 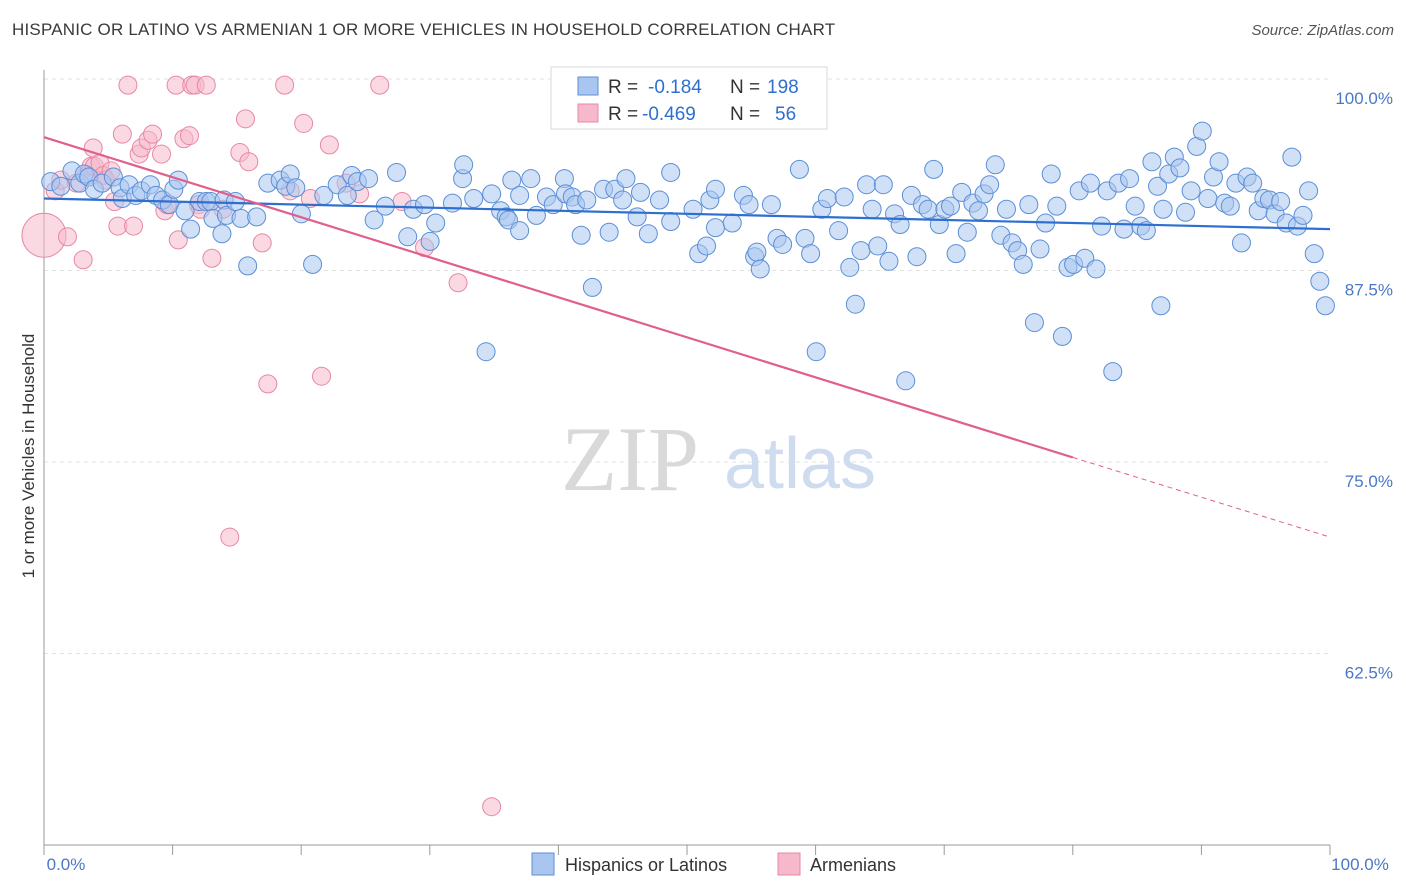 I want to click on bottom-legend-label-pink: Armenians, so click(x=853, y=865).